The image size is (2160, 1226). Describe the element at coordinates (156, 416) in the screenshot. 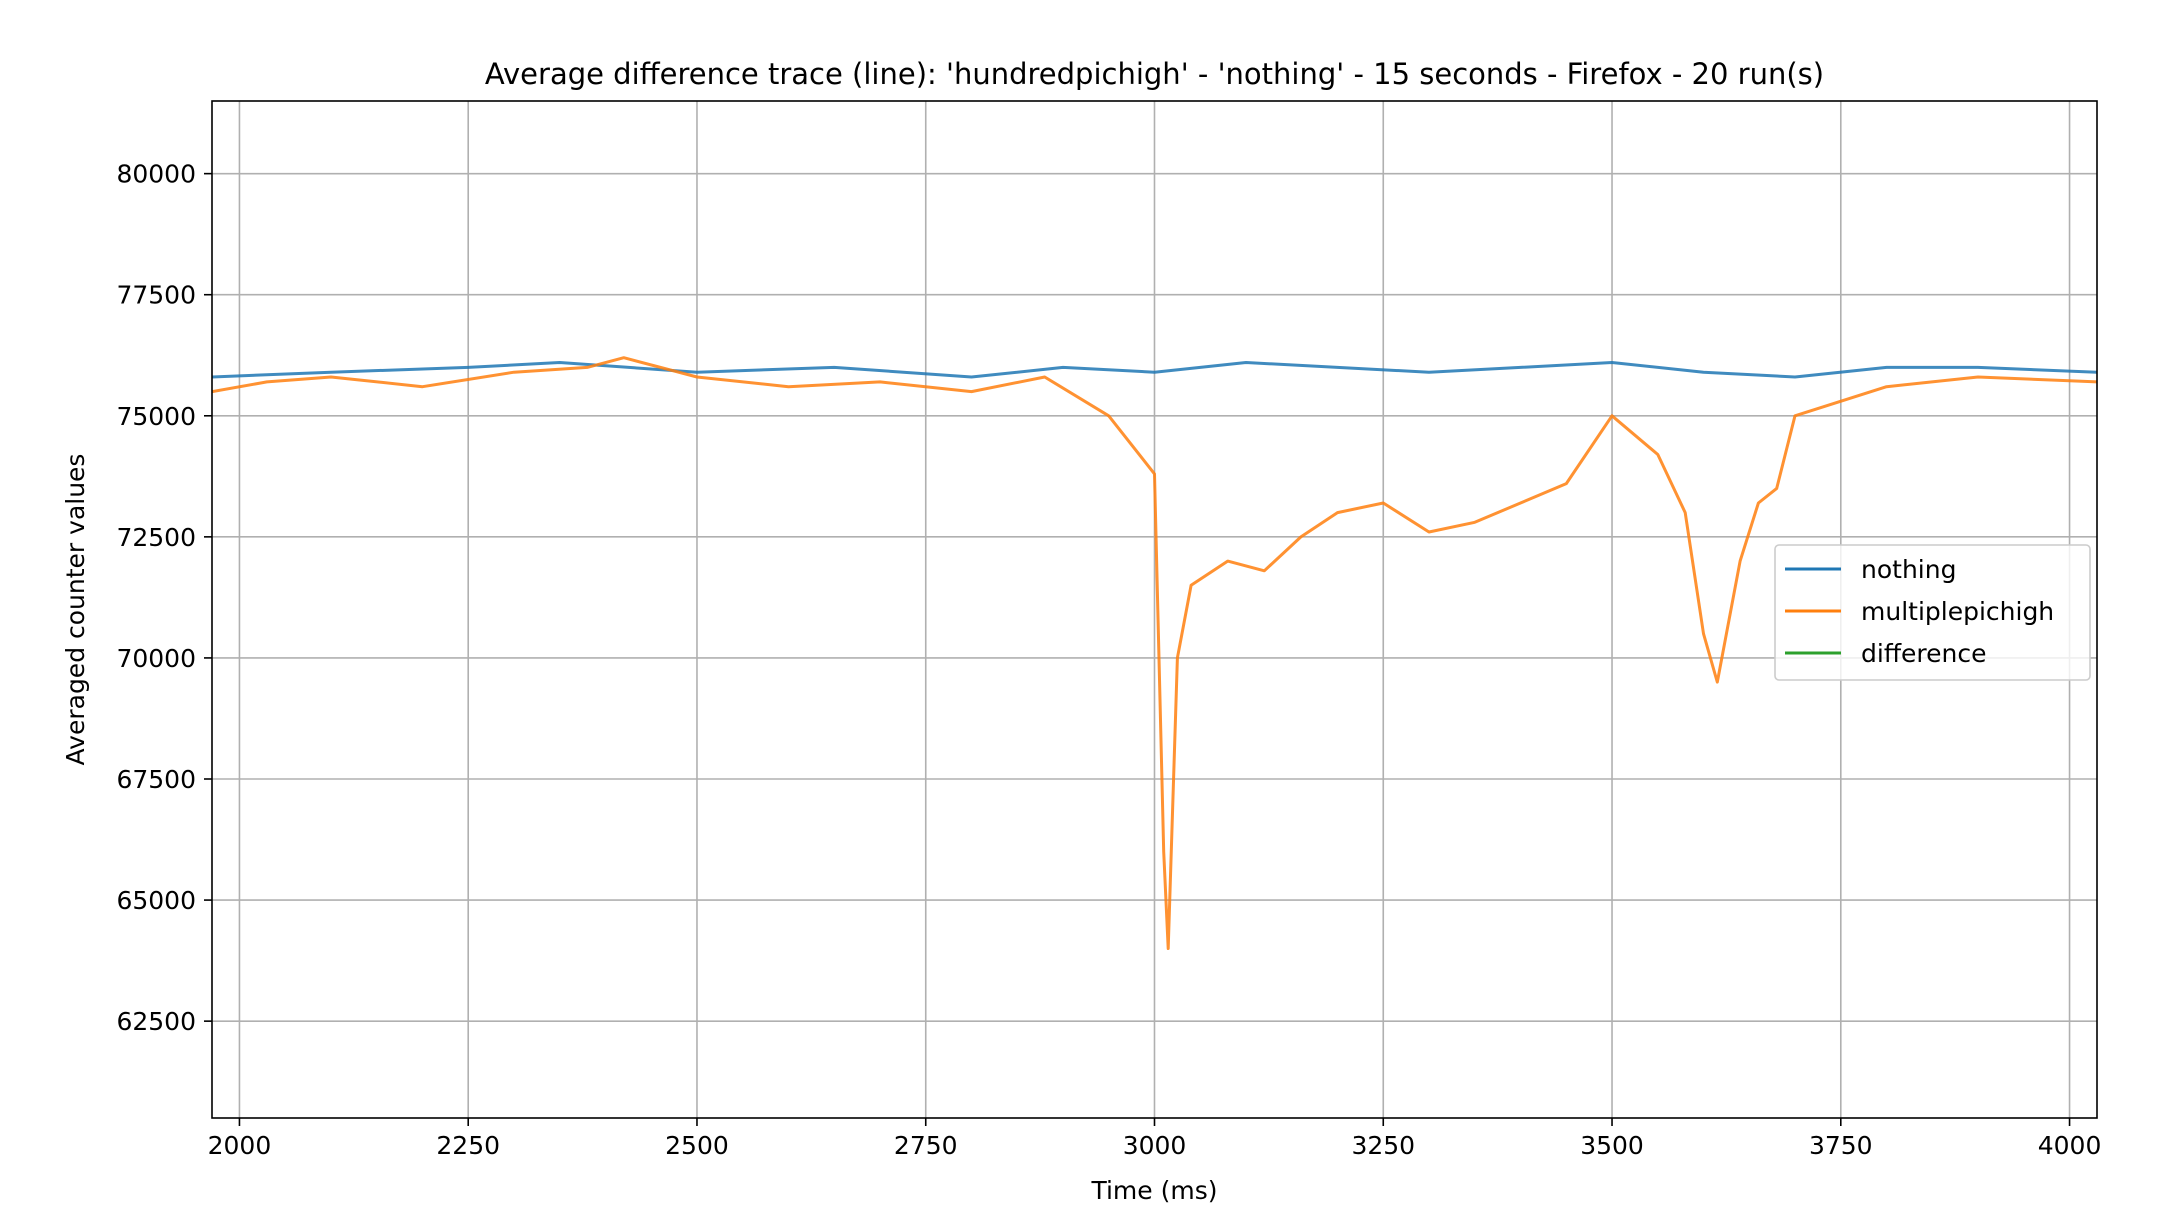

I see `y-tick-label: 75000` at that location.